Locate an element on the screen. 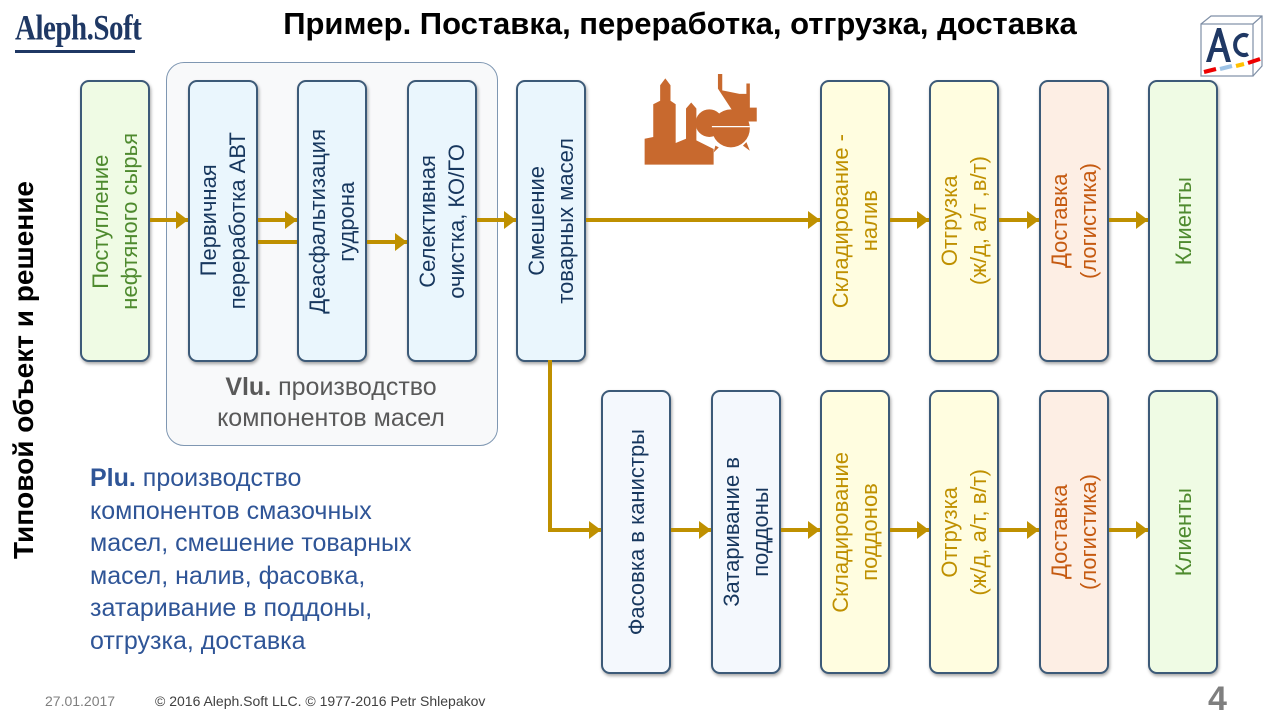 Image resolution: width=1280 pixels, height=720 pixels. aleph-soft-logo: Aleph.Soft is located at coordinates (78, 28).